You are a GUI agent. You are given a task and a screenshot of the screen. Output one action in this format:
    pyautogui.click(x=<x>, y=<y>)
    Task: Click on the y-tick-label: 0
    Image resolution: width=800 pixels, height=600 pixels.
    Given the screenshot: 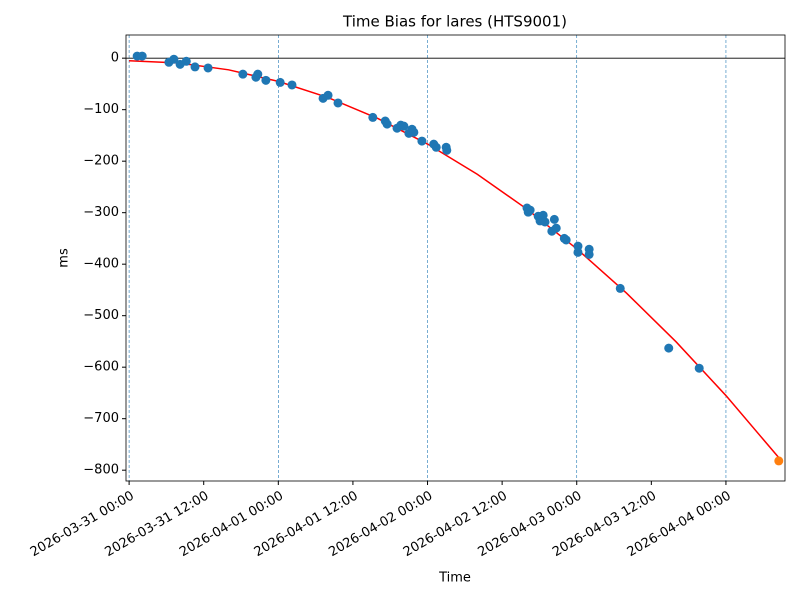 What is the action you would take?
    pyautogui.click(x=115, y=58)
    